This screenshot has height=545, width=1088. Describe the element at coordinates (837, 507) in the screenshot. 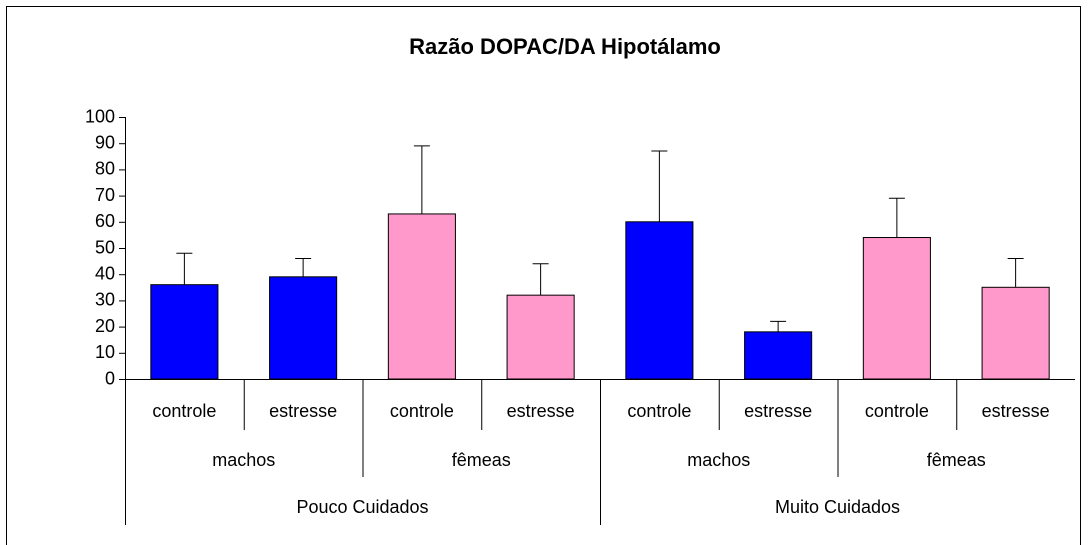

I see `group-label: Muito Cuidados` at that location.